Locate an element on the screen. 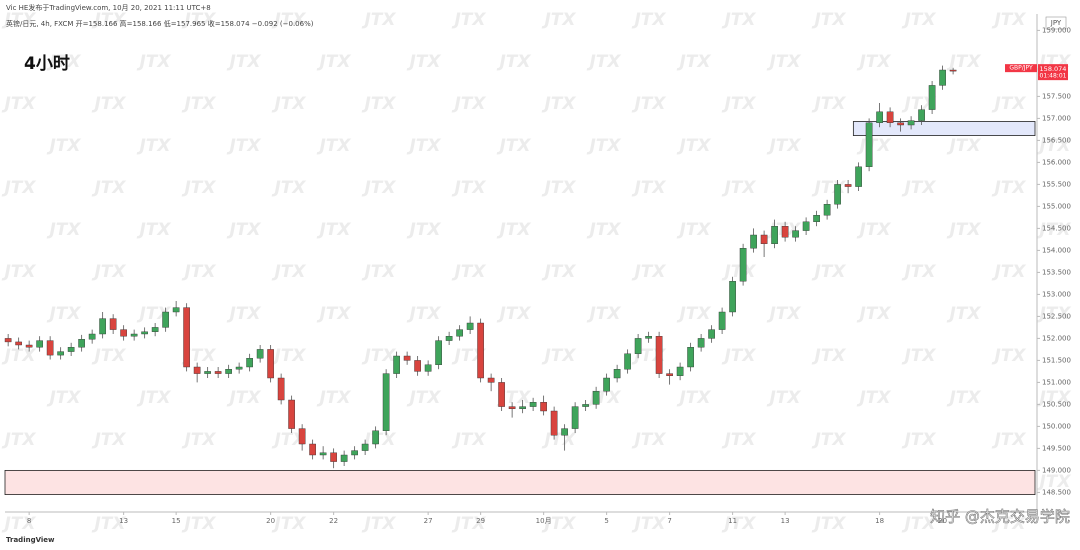 The width and height of the screenshot is (1080, 550). y-tick-label: 150.000 is located at coordinates (1056, 426).